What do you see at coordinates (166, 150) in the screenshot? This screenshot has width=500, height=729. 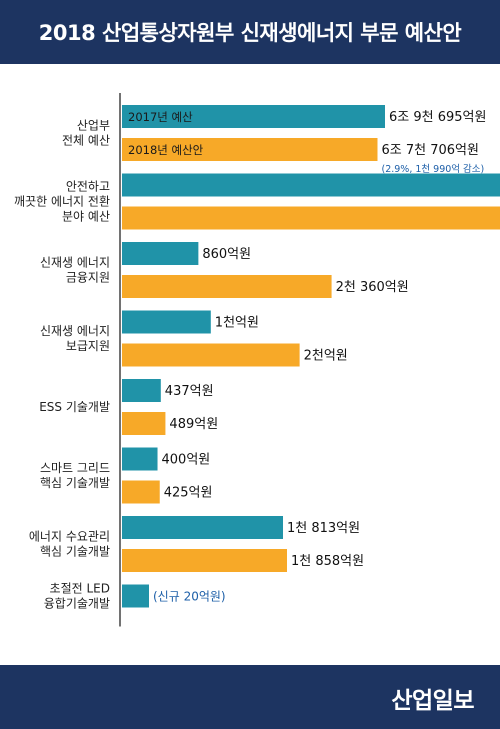 I see `legend-2018: 2018년 예산안` at bounding box center [166, 150].